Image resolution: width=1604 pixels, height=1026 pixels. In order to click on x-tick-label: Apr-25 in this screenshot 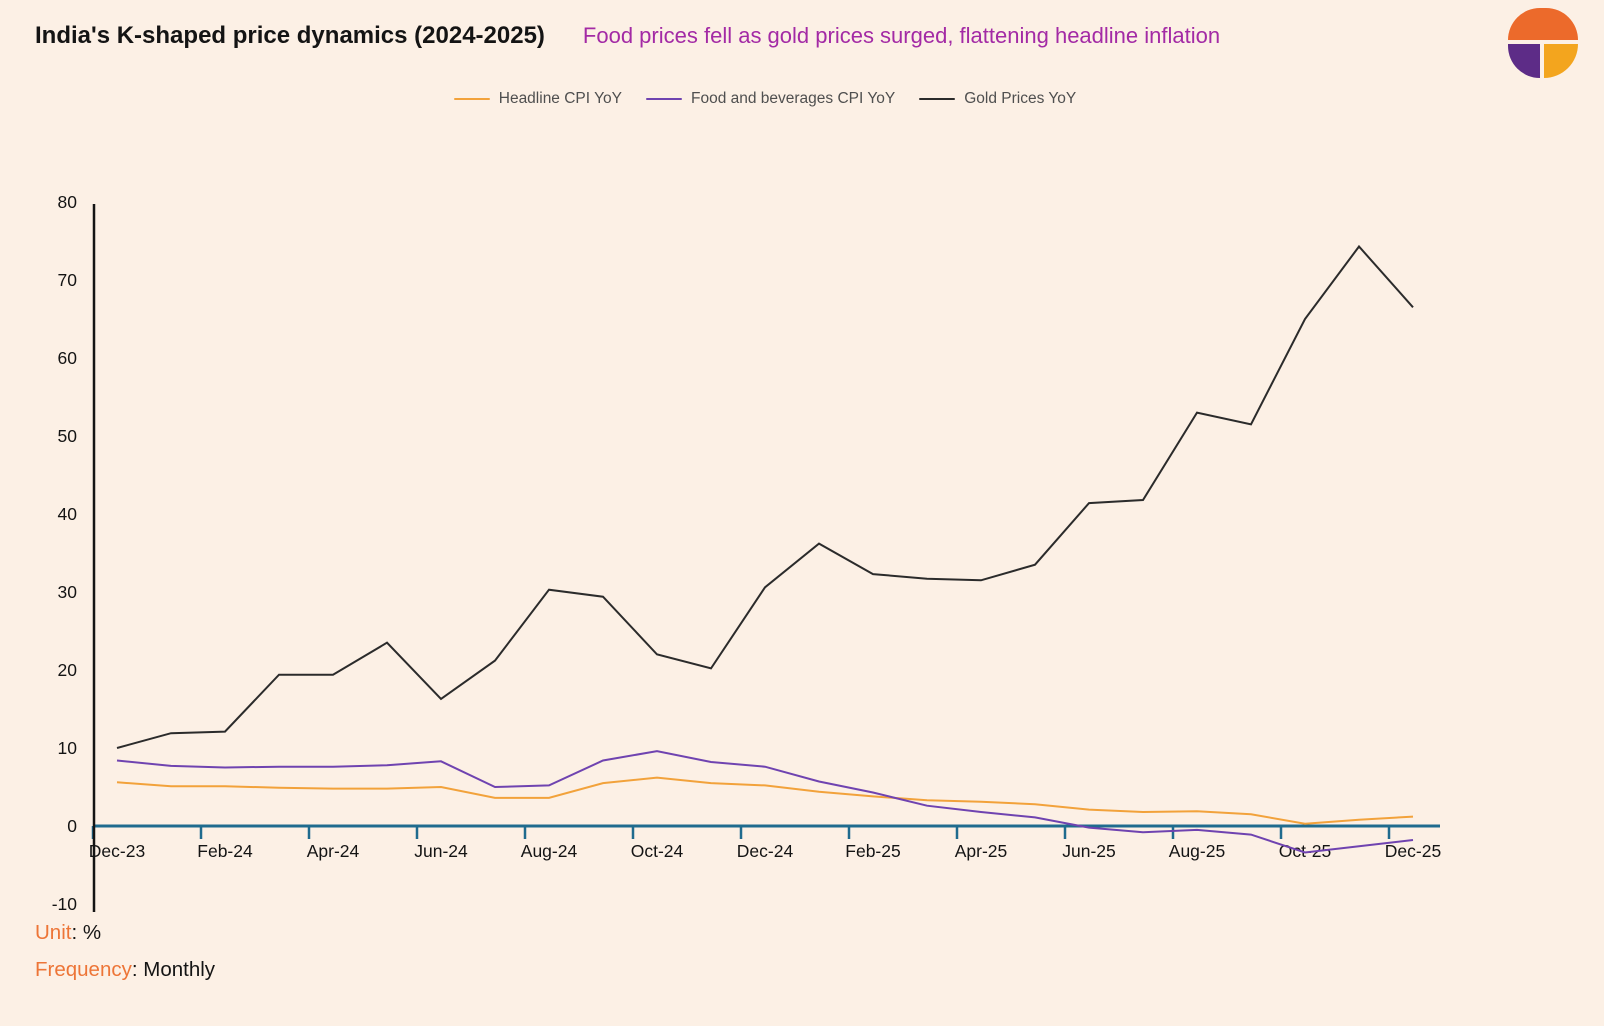, I will do `click(981, 851)`.